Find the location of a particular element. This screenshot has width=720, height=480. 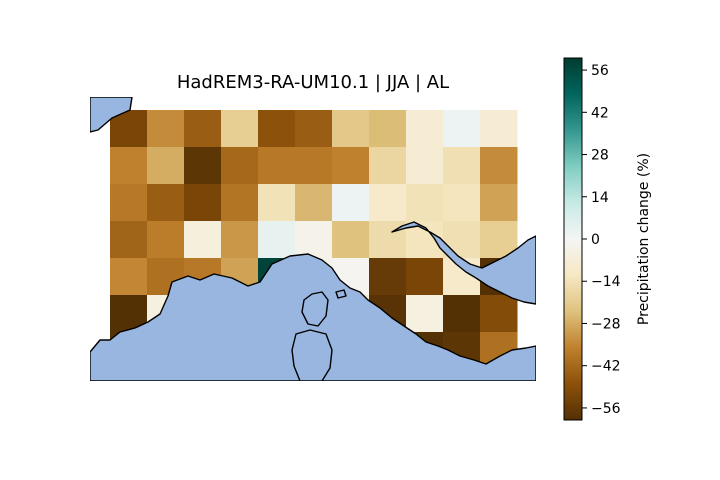

corsica-island is located at coordinates (315, 309).